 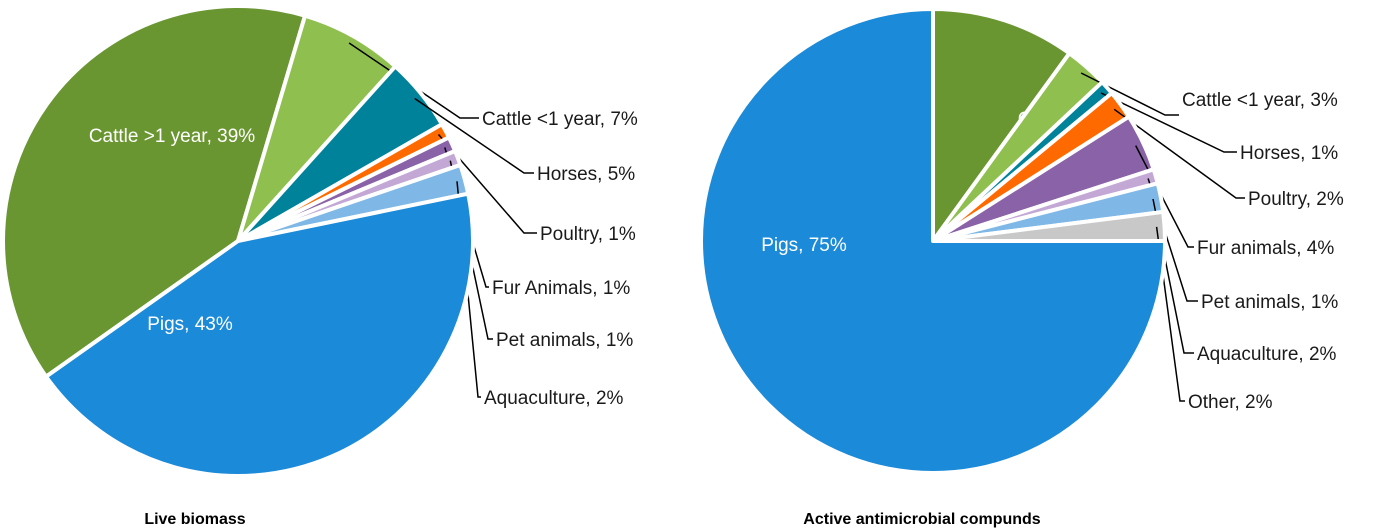 What do you see at coordinates (1260, 100) in the screenshot?
I see `slice-label-cattle-lt1-year: Cattle <1 year, 3%` at bounding box center [1260, 100].